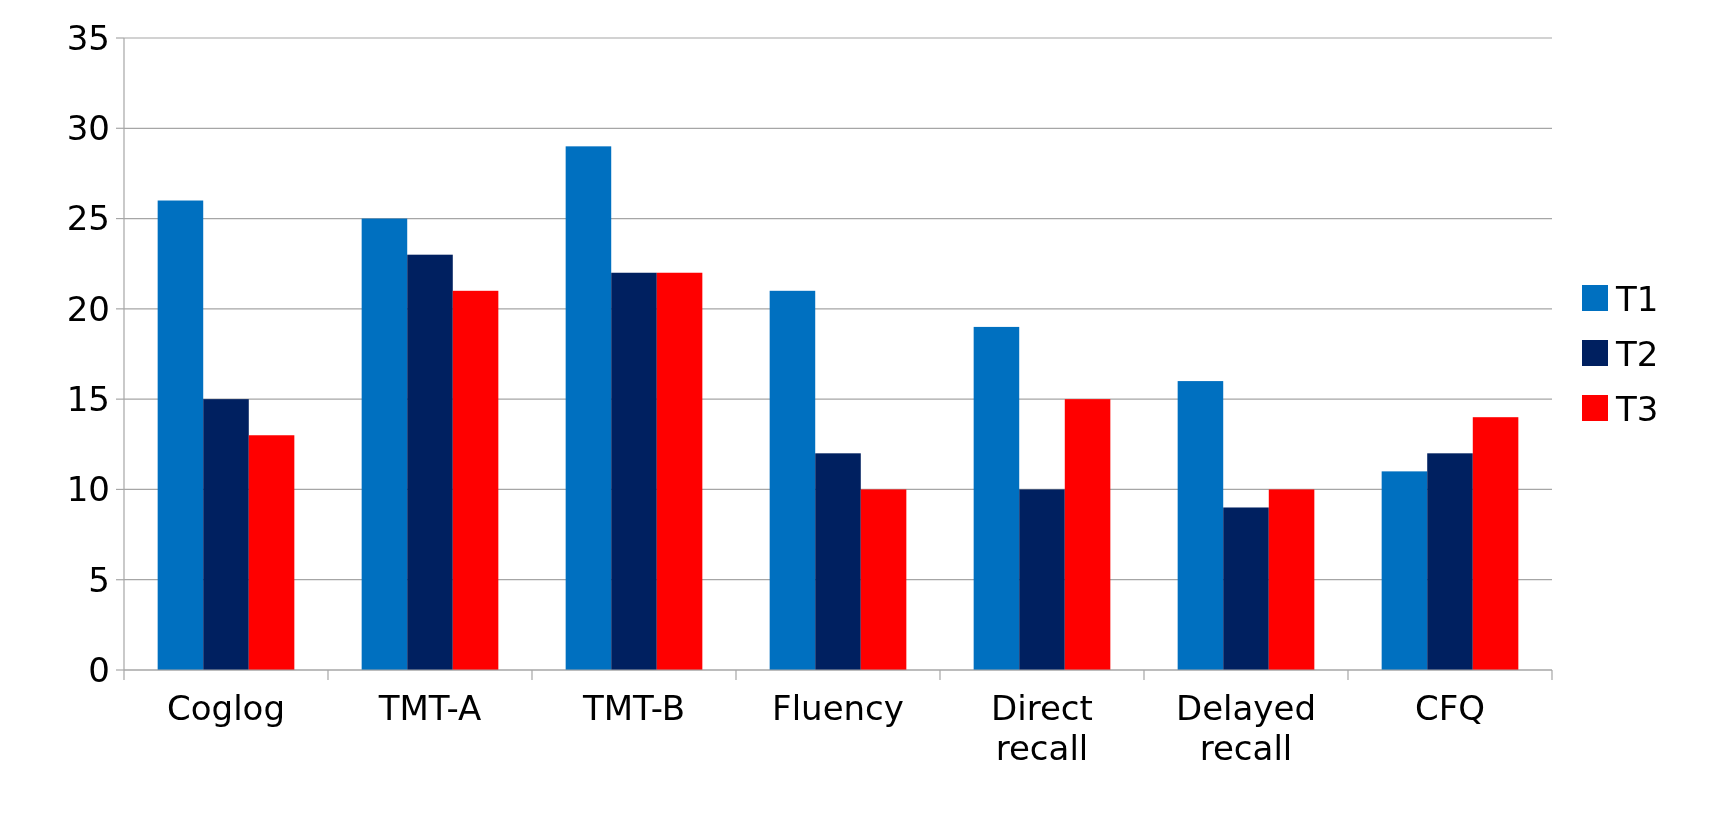 The height and width of the screenshot is (830, 1730). I want to click on y-tick-label: 35, so click(88, 37).